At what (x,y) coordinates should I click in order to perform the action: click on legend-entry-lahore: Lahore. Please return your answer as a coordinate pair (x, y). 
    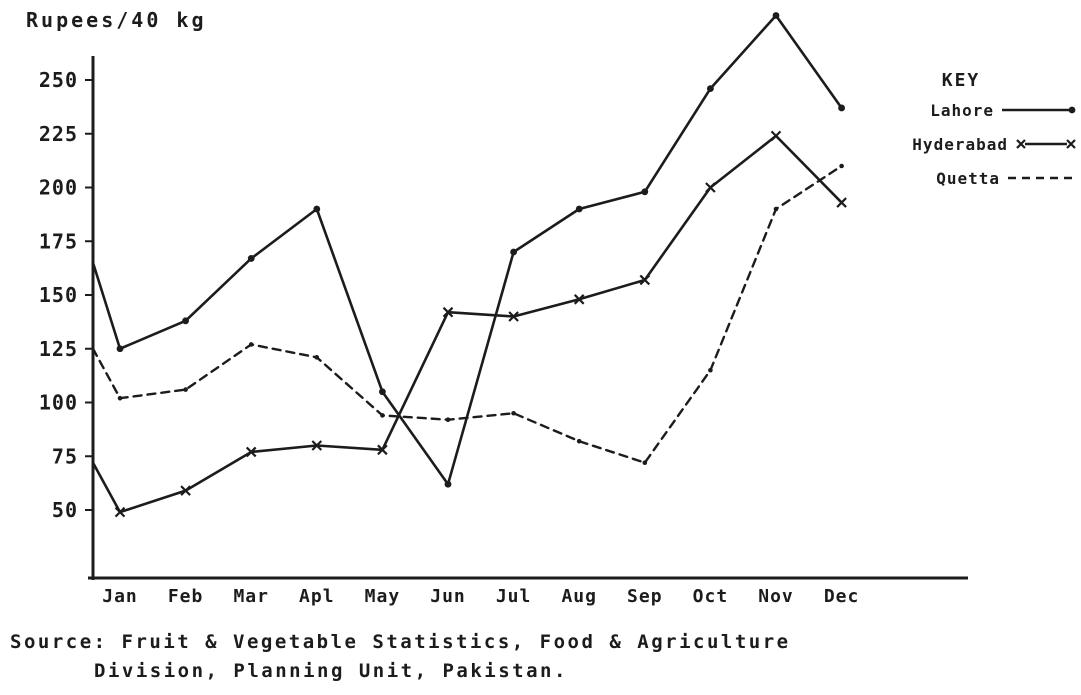
    Looking at the image, I should click on (975, 110).